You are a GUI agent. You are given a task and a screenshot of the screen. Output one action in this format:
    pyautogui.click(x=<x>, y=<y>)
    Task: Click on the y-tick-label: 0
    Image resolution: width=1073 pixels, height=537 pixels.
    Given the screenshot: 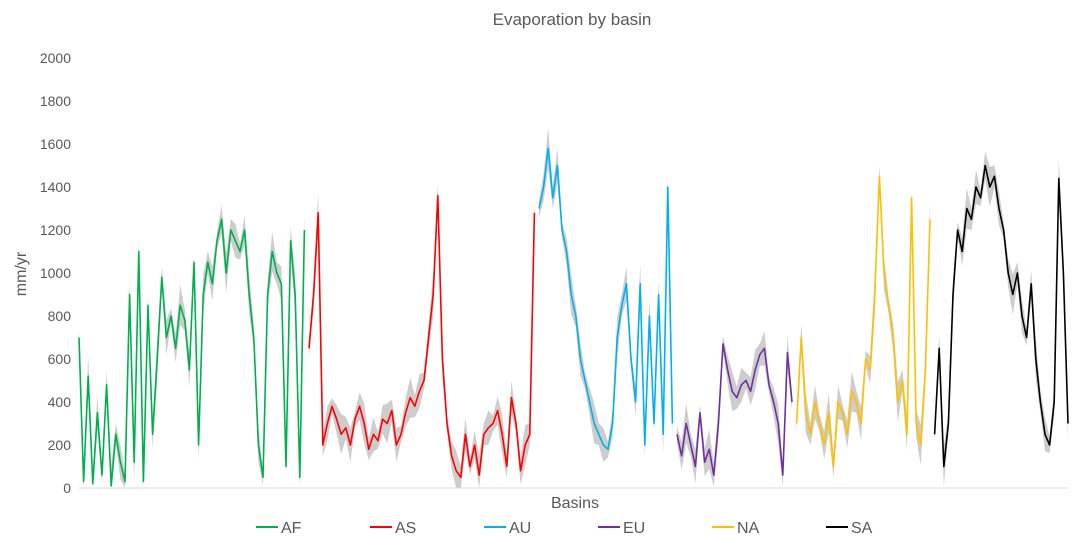 What is the action you would take?
    pyautogui.click(x=67, y=488)
    